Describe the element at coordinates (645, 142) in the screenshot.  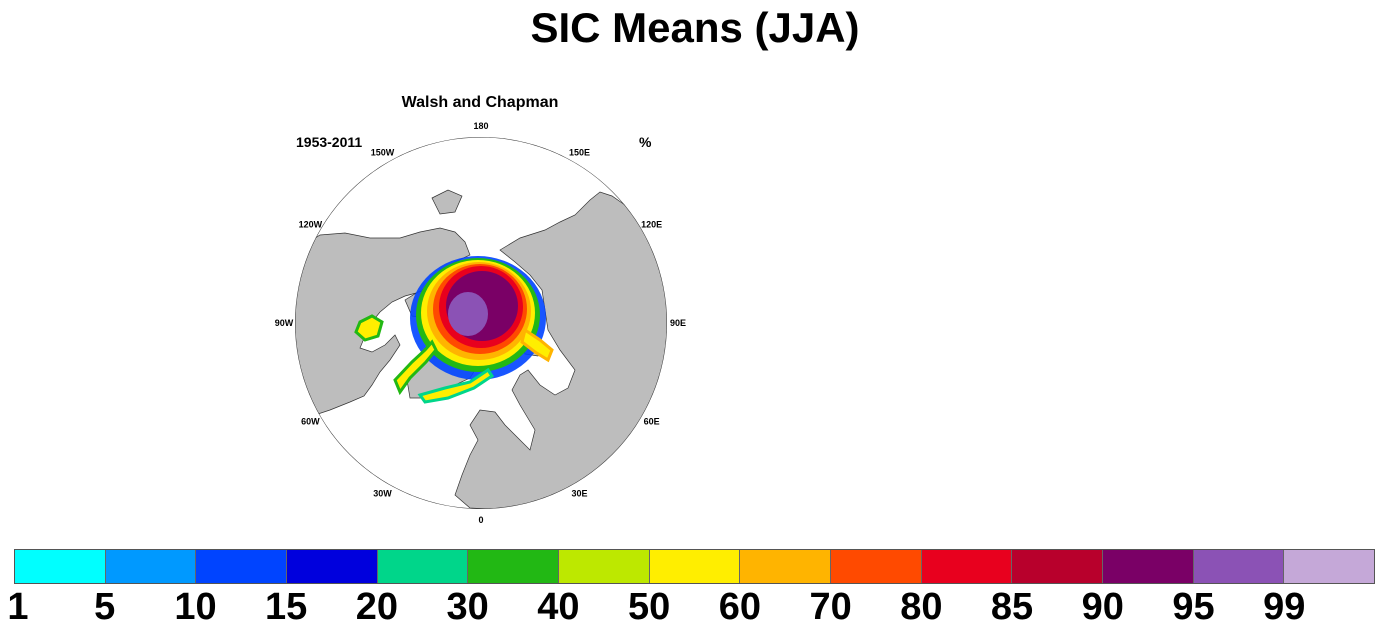
I see `units-label: %` at that location.